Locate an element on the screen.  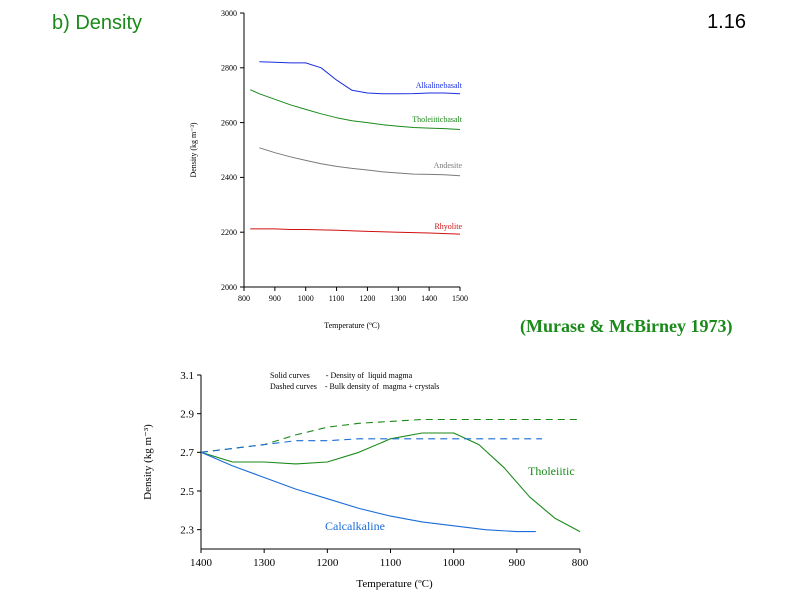
series-label: Tholeiitic is located at coordinates (551, 471).